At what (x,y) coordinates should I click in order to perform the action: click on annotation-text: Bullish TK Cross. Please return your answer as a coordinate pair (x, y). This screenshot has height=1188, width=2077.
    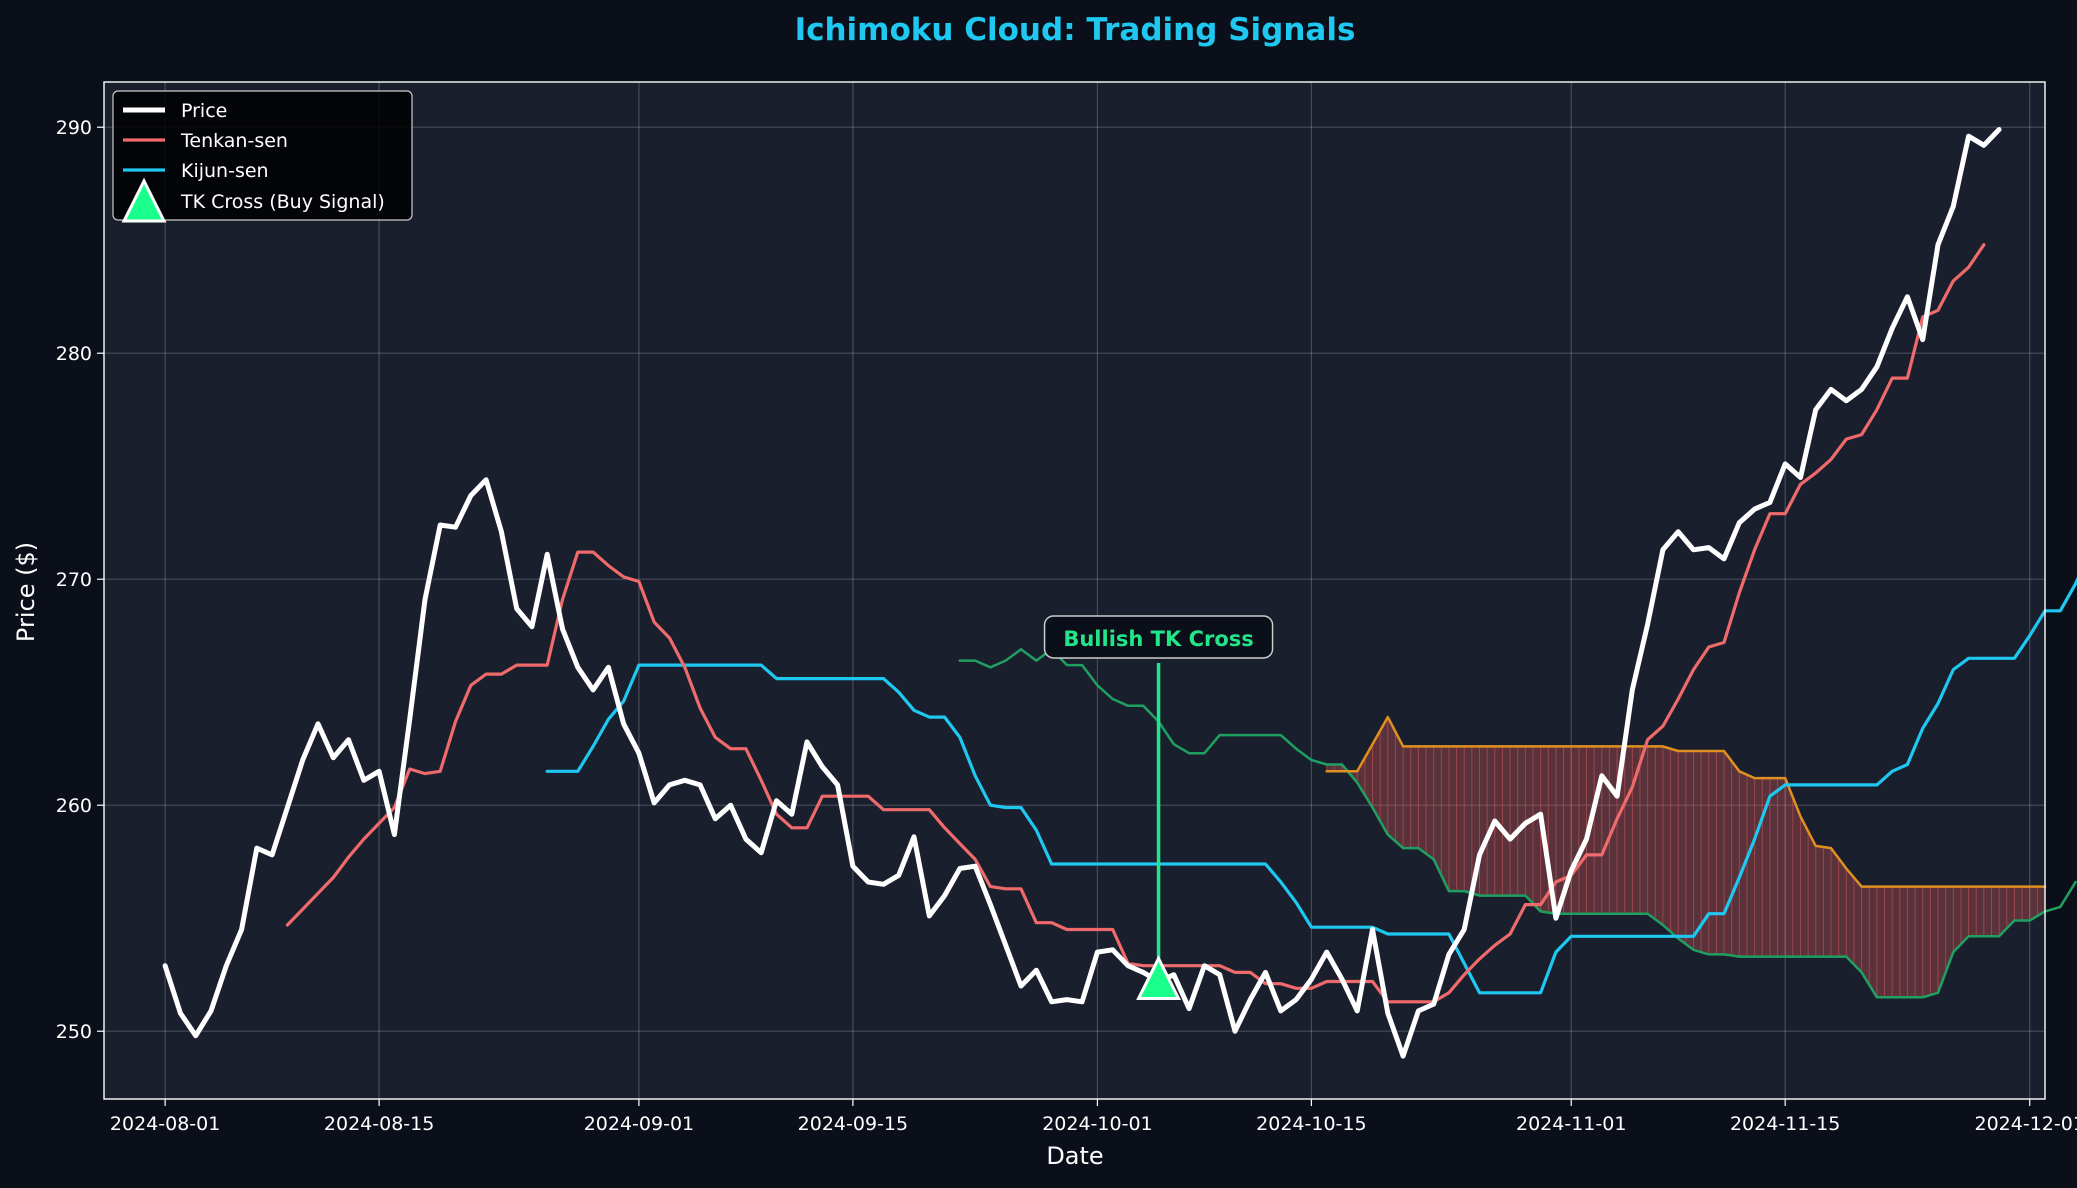
    Looking at the image, I should click on (1158, 639).